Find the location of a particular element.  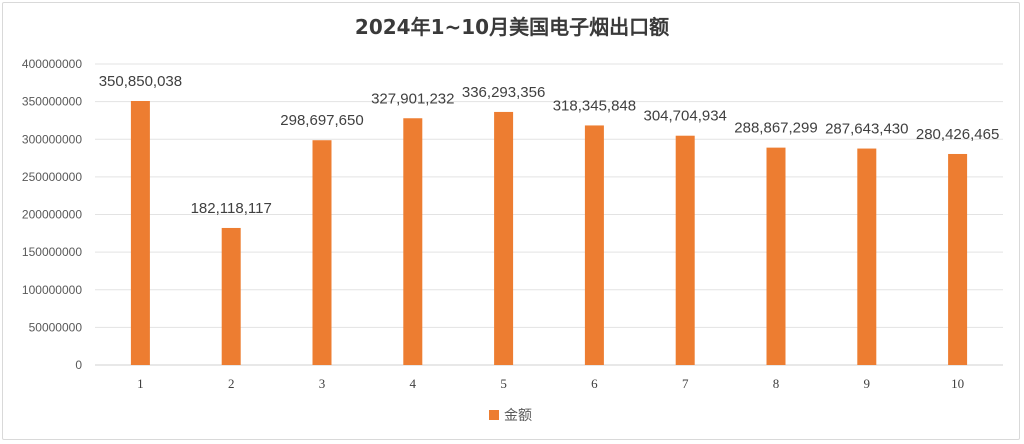

y-tick-label: 50000000 is located at coordinates (56, 327).